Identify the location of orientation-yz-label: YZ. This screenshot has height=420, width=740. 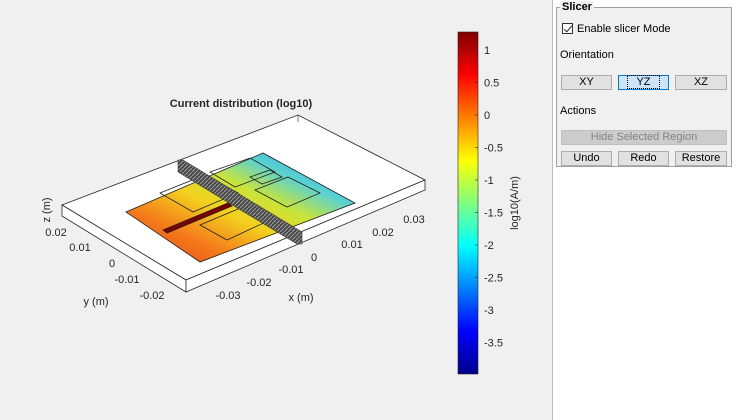
(643, 82).